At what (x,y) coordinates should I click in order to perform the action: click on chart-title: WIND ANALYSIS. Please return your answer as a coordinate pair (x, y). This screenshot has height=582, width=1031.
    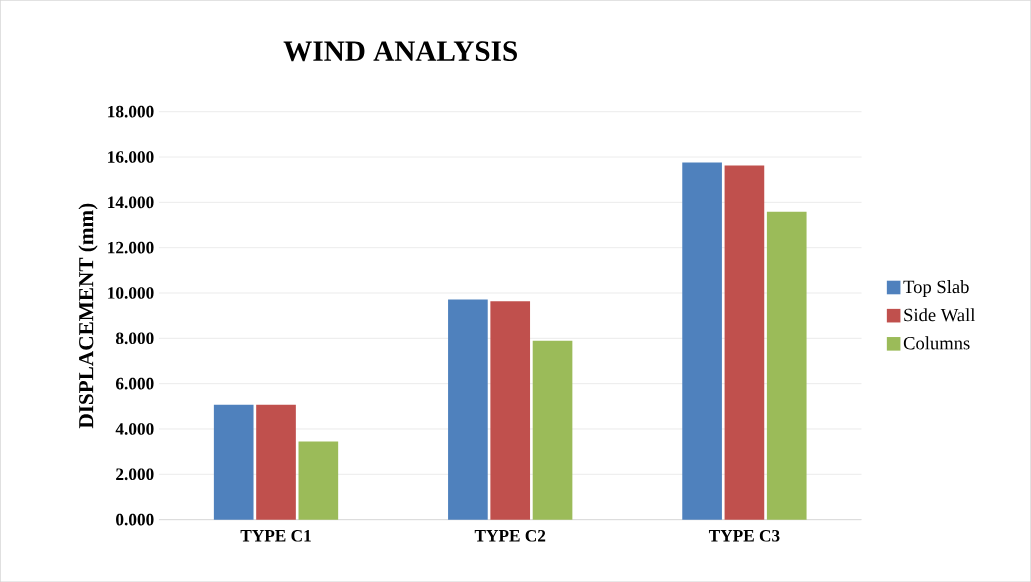
    Looking at the image, I should click on (400, 51).